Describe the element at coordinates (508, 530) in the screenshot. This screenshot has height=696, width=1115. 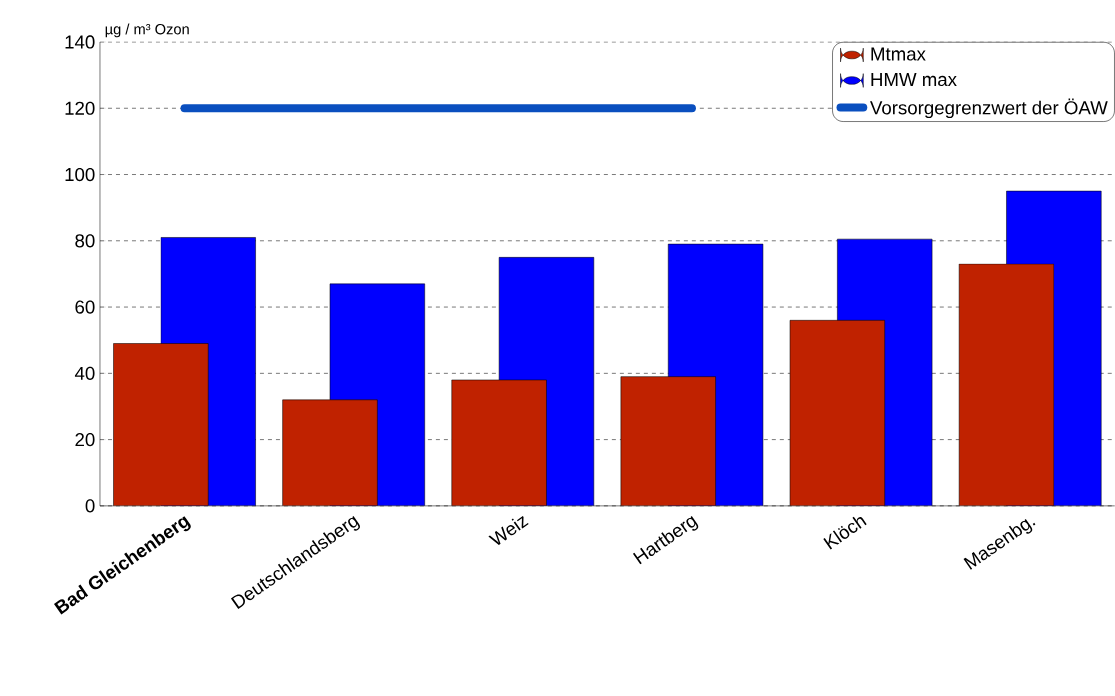
I see `x-tick-label: Weiz` at that location.